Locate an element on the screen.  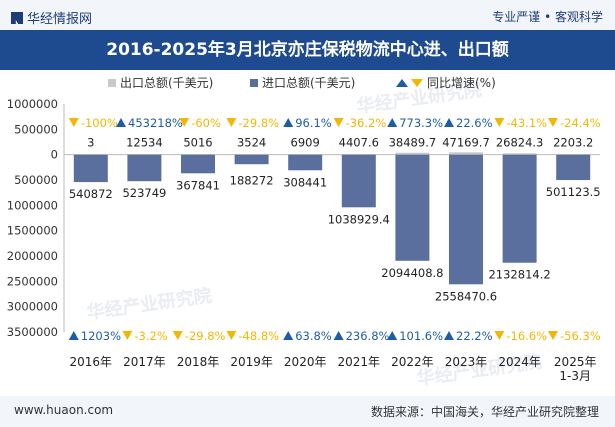
import-yoy-label: 22.2% is located at coordinates (474, 336).